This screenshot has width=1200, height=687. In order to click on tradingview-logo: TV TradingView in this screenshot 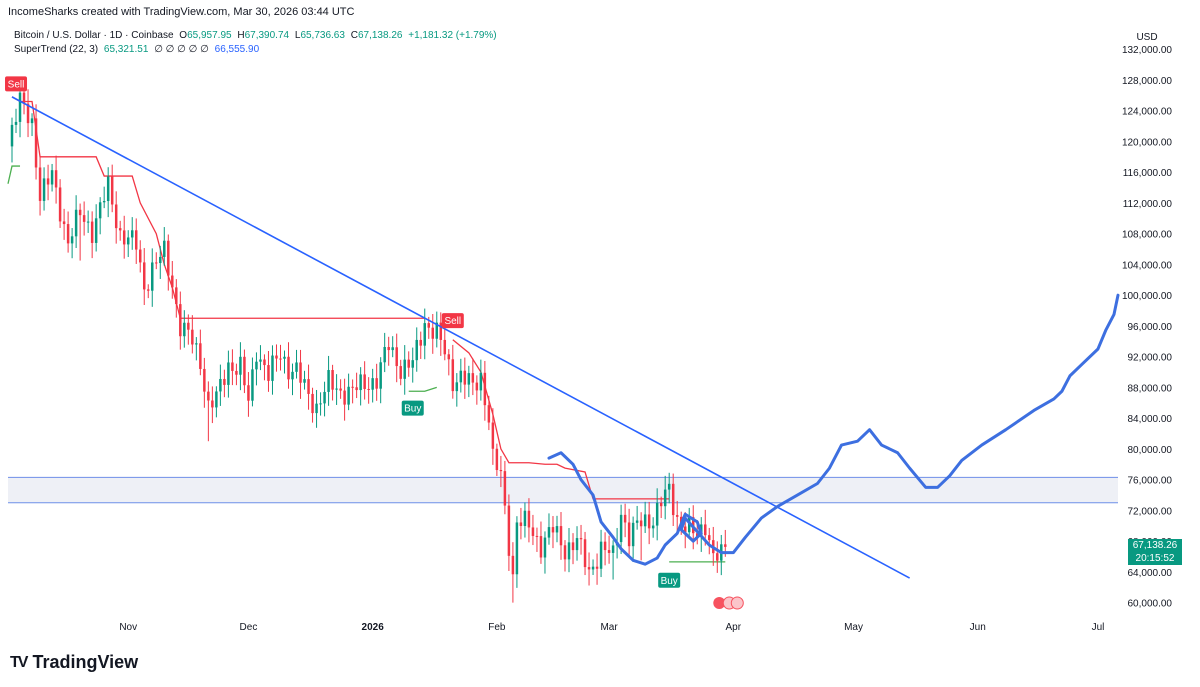, I will do `click(74, 662)`.